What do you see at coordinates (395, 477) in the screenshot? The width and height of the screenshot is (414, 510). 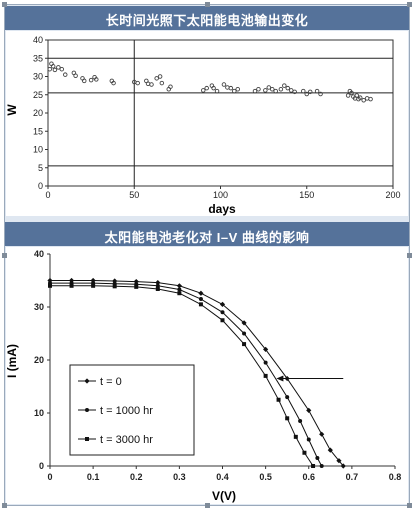 I see `bottom-x-tick-label: 0.8` at bounding box center [395, 477].